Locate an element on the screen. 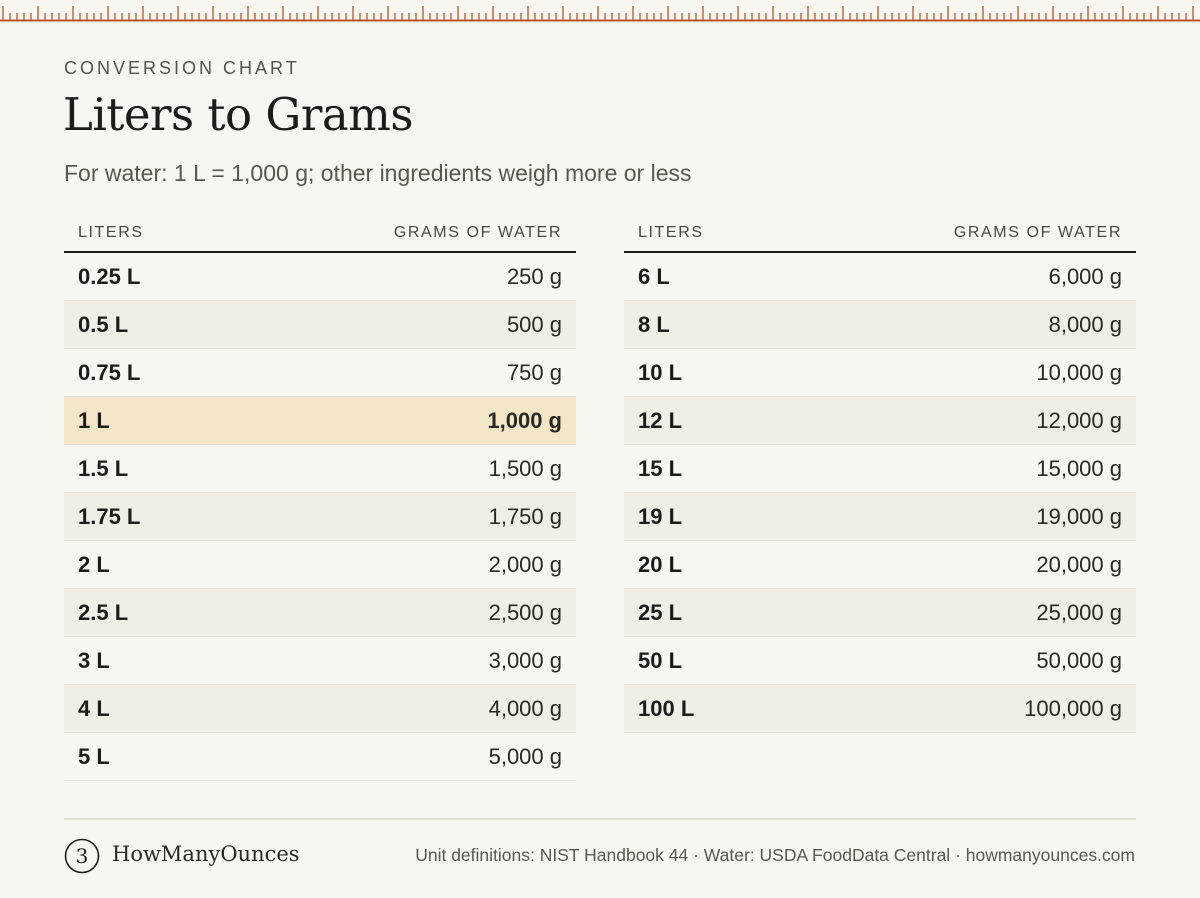 The image size is (1200, 898). table-row: 1.75 L 1,750 g is located at coordinates (320, 517).